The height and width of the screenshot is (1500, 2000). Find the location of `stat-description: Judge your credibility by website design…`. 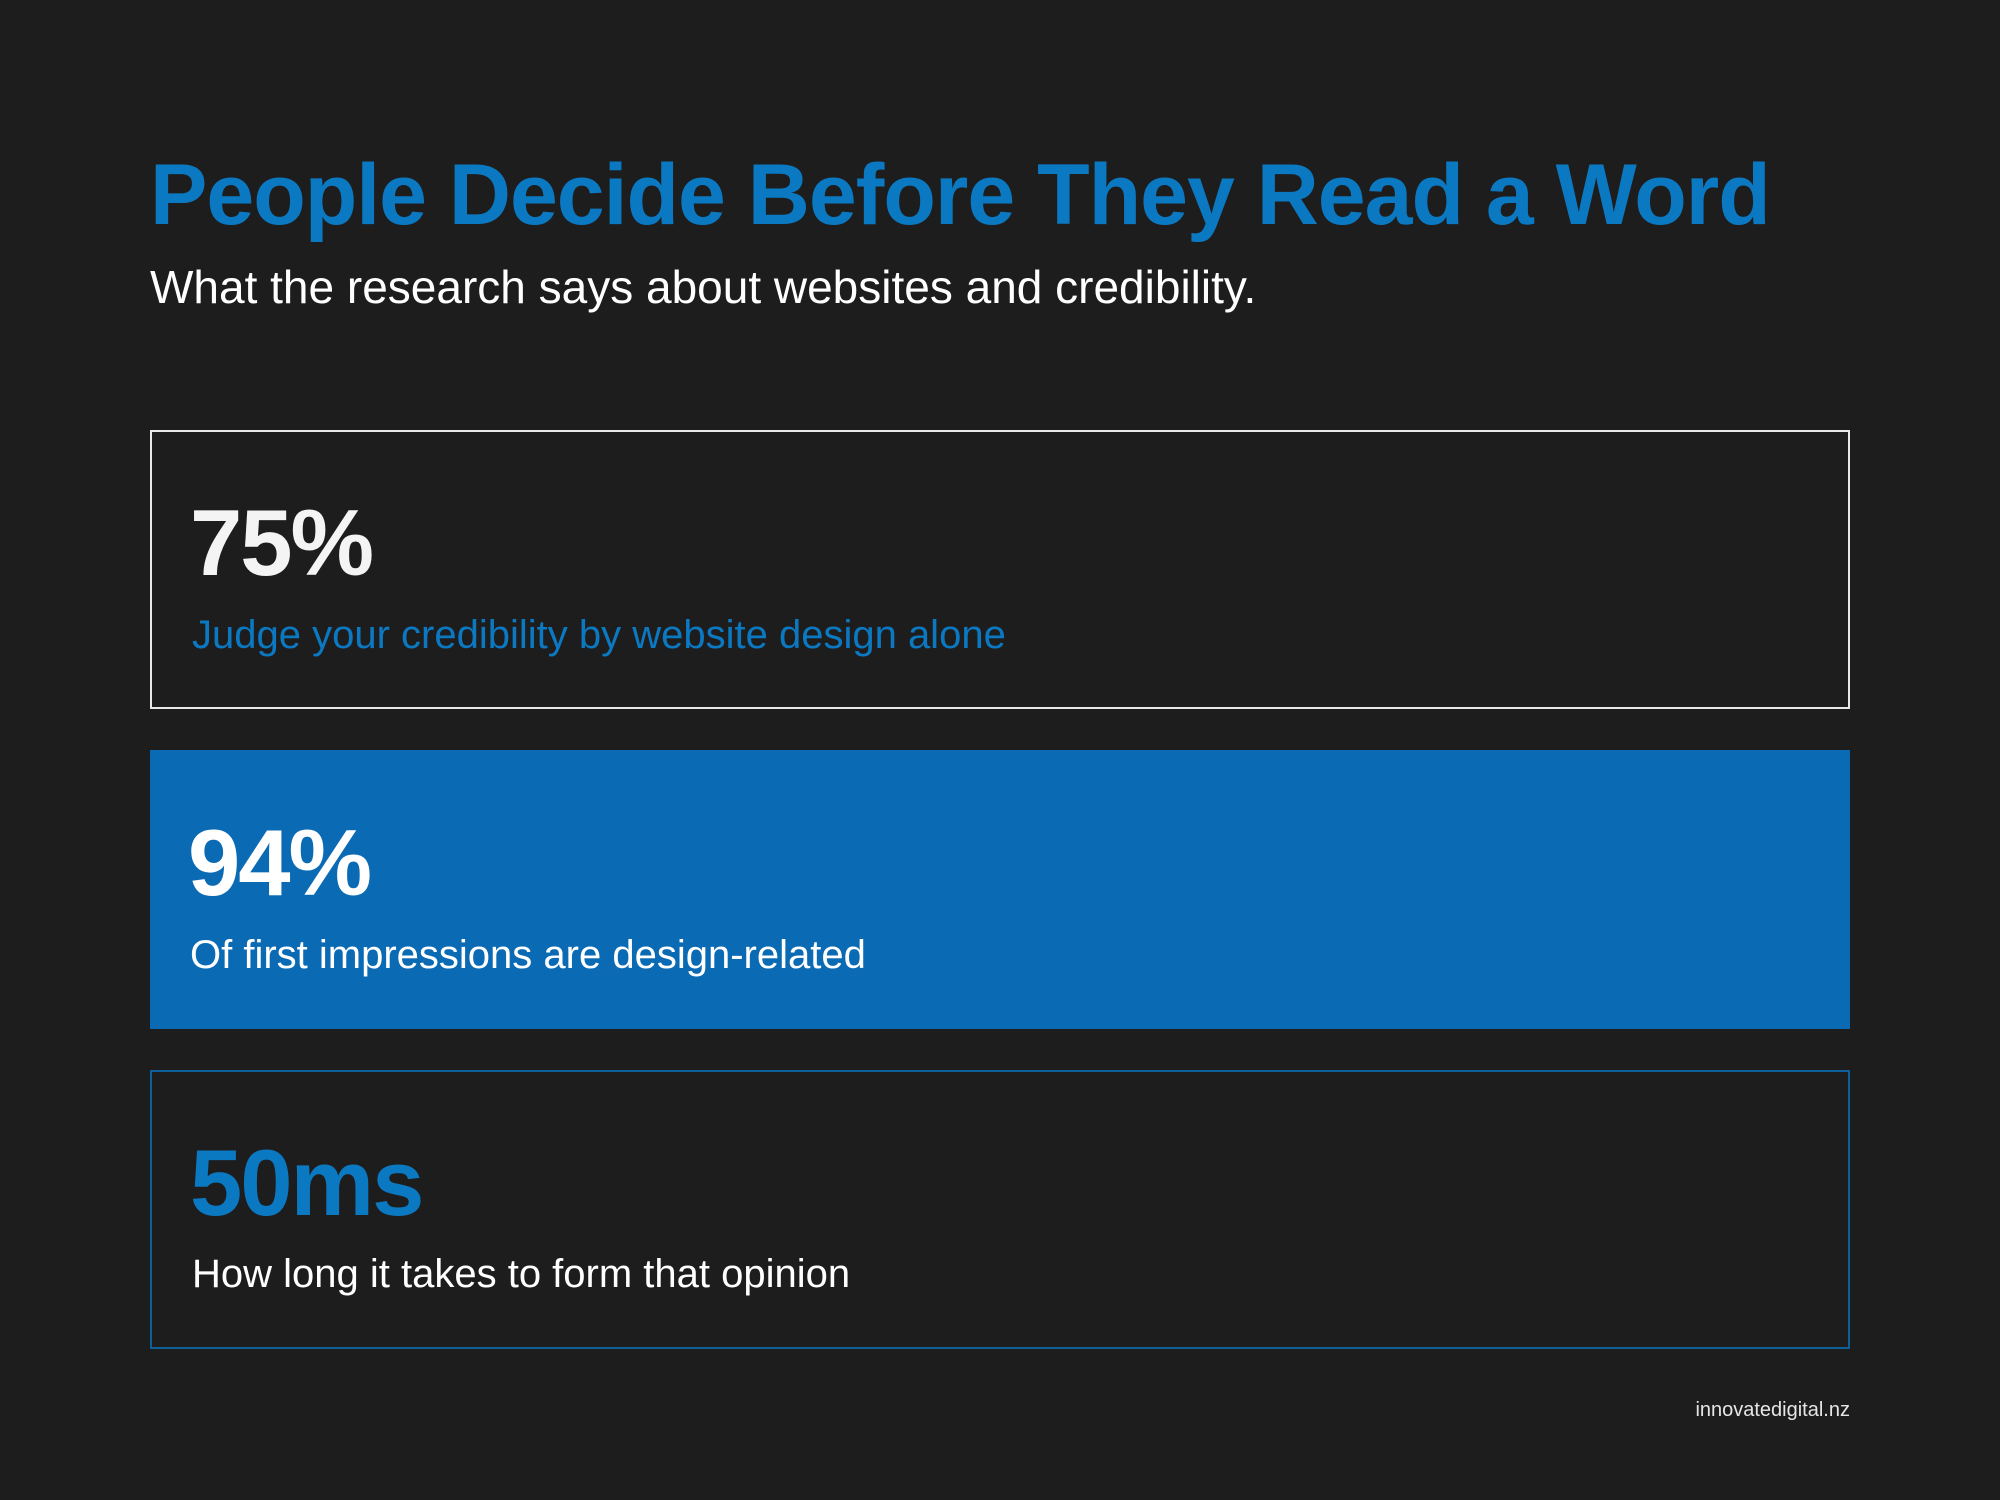

stat-description: Judge your credibility by website design… is located at coordinates (599, 635).